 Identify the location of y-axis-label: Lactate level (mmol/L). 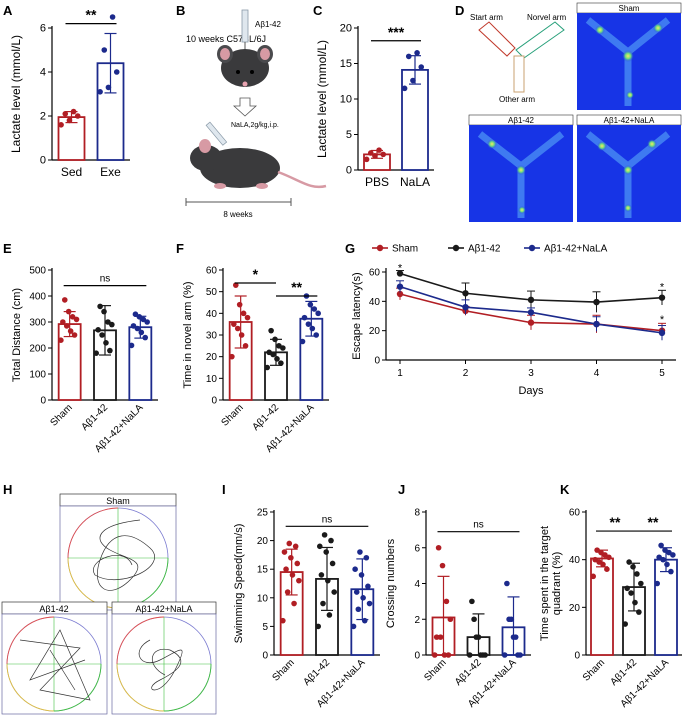
(16, 94).